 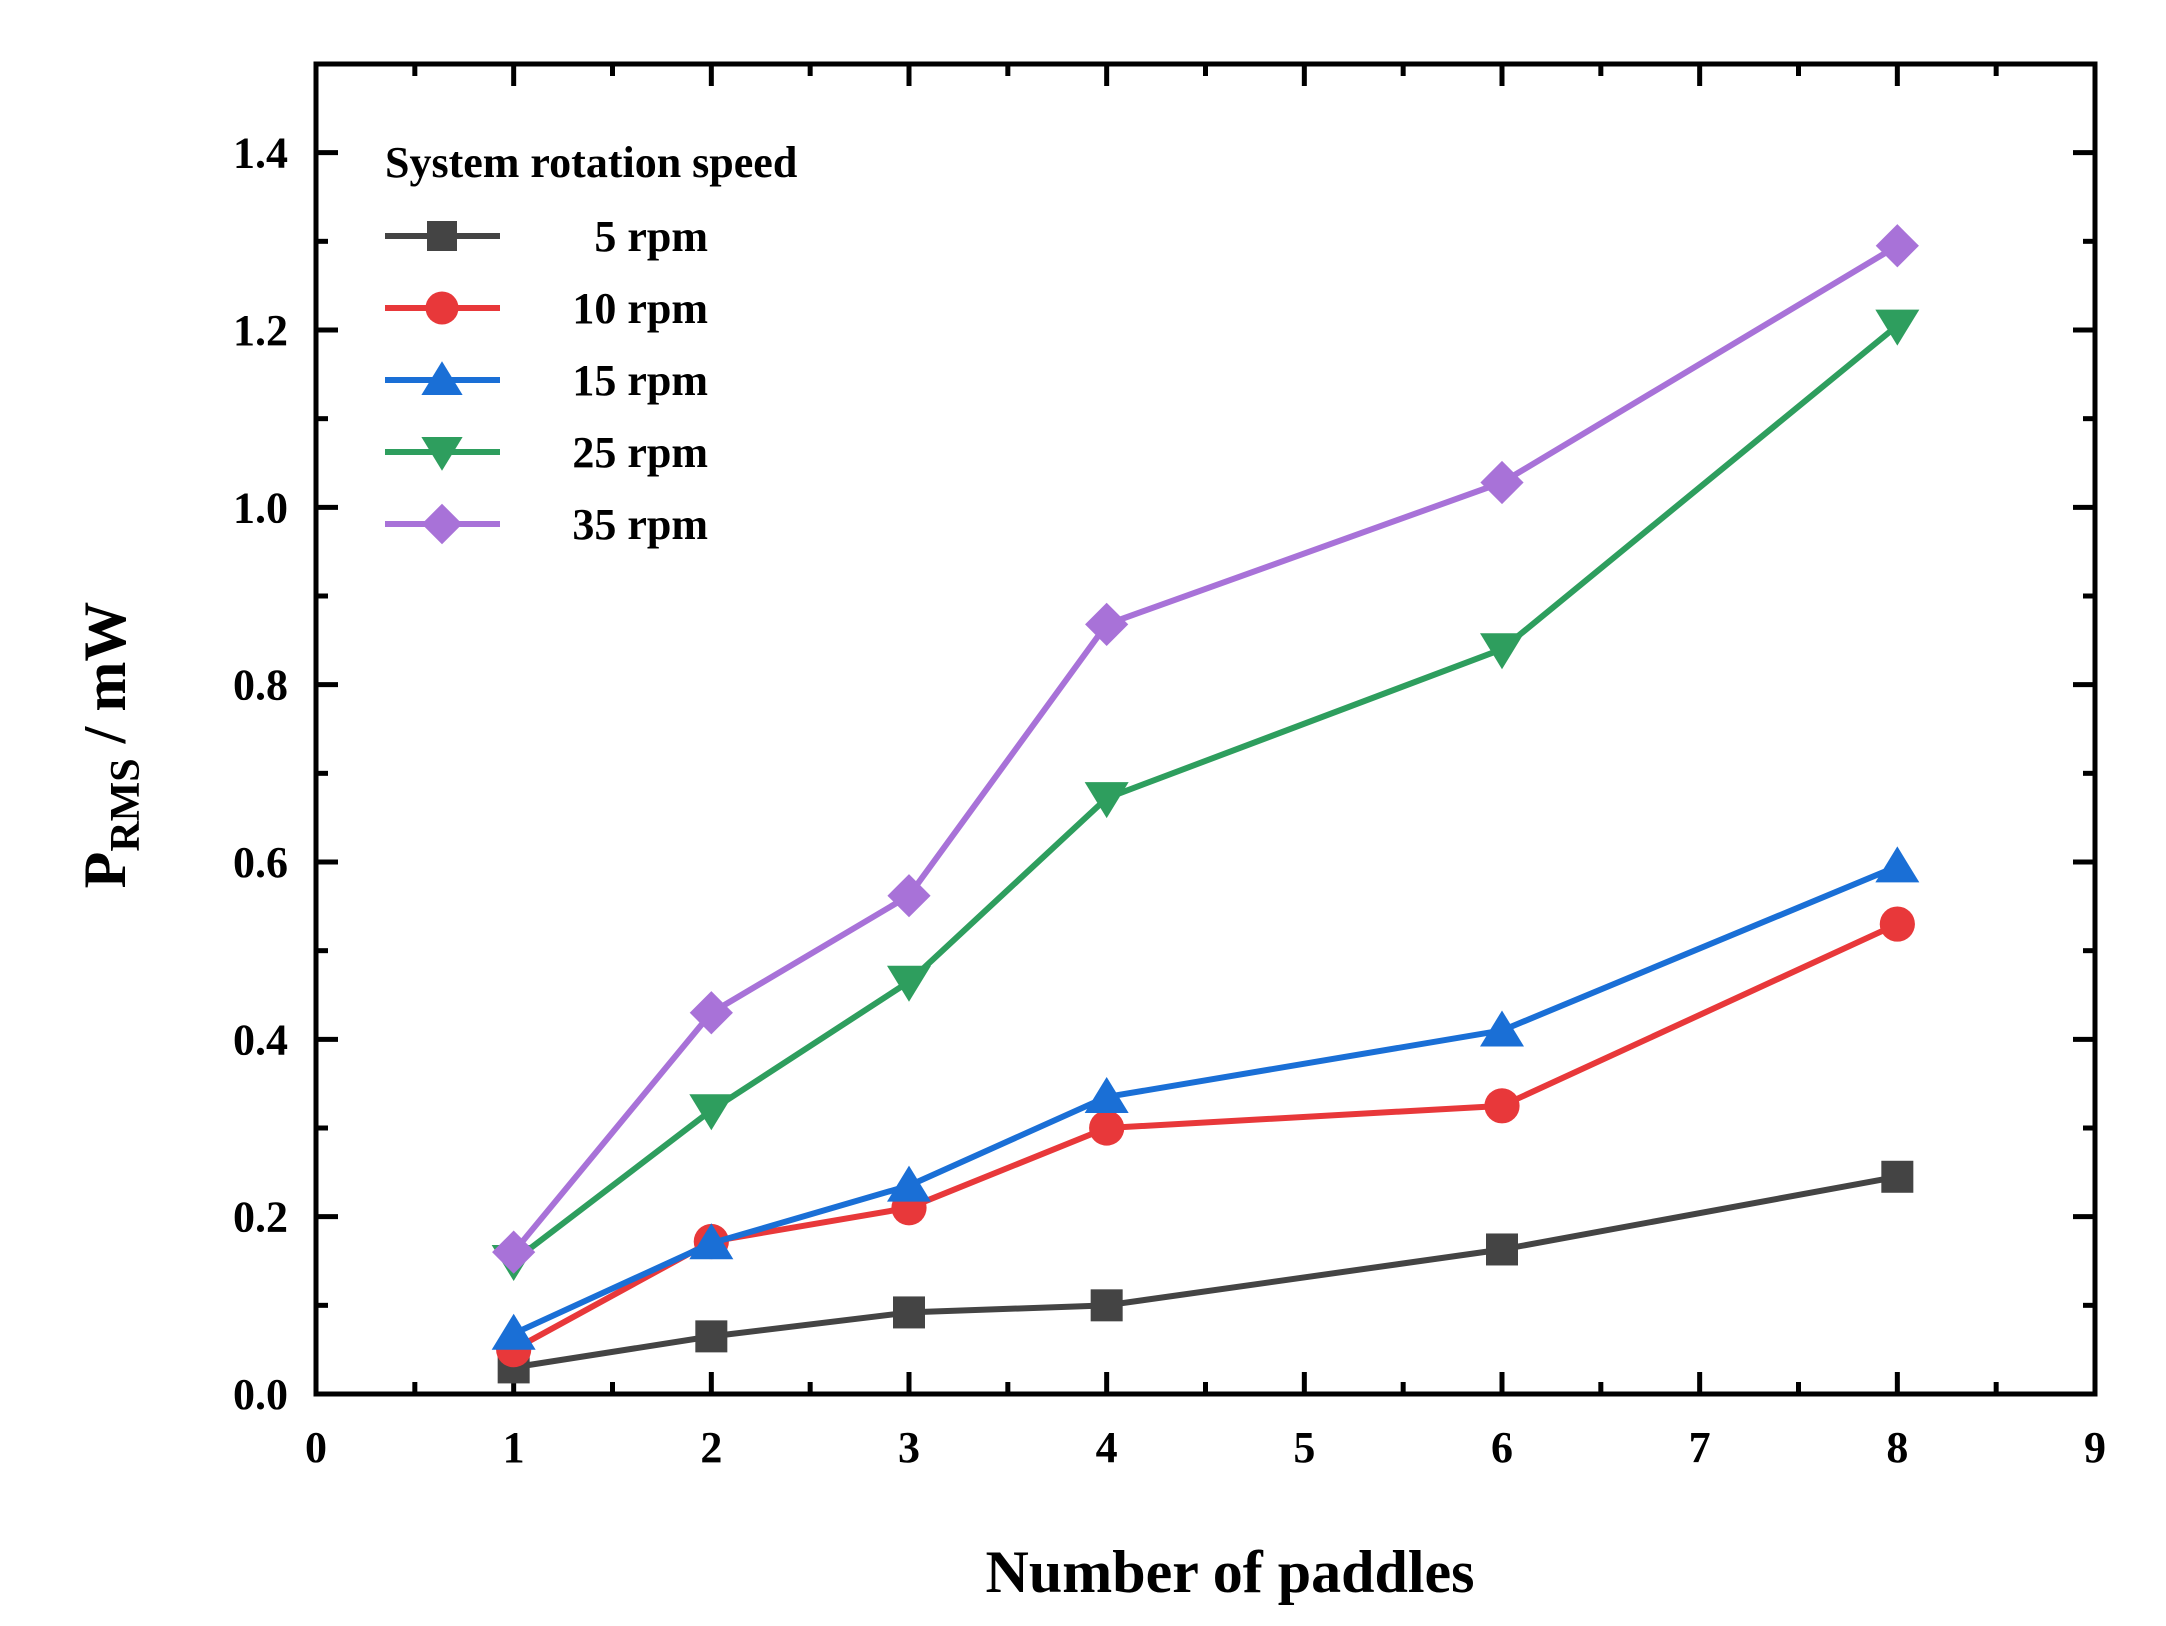 I want to click on x-tick-label: 0, so click(x=316, y=1447).